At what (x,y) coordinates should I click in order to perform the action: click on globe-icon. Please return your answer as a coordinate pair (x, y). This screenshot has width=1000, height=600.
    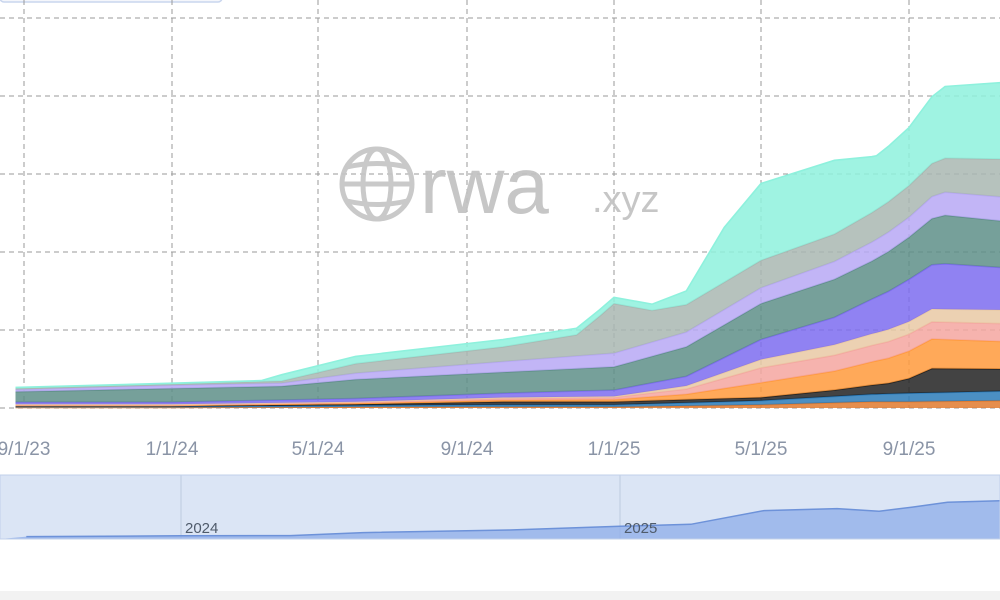
    Looking at the image, I should click on (377, 184).